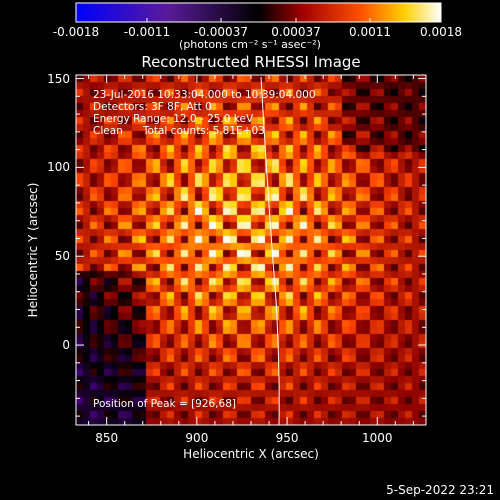 Image resolution: width=500 pixels, height=500 pixels. I want to click on x-tick-label: 950, so click(287, 438).